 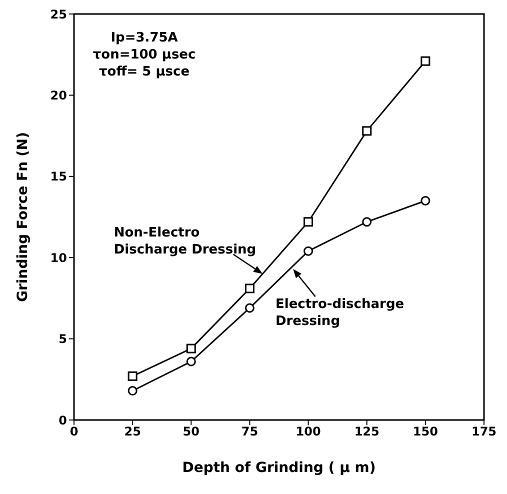 I want to click on series-label: Non-Electro Discharge Dressing, so click(x=185, y=241).